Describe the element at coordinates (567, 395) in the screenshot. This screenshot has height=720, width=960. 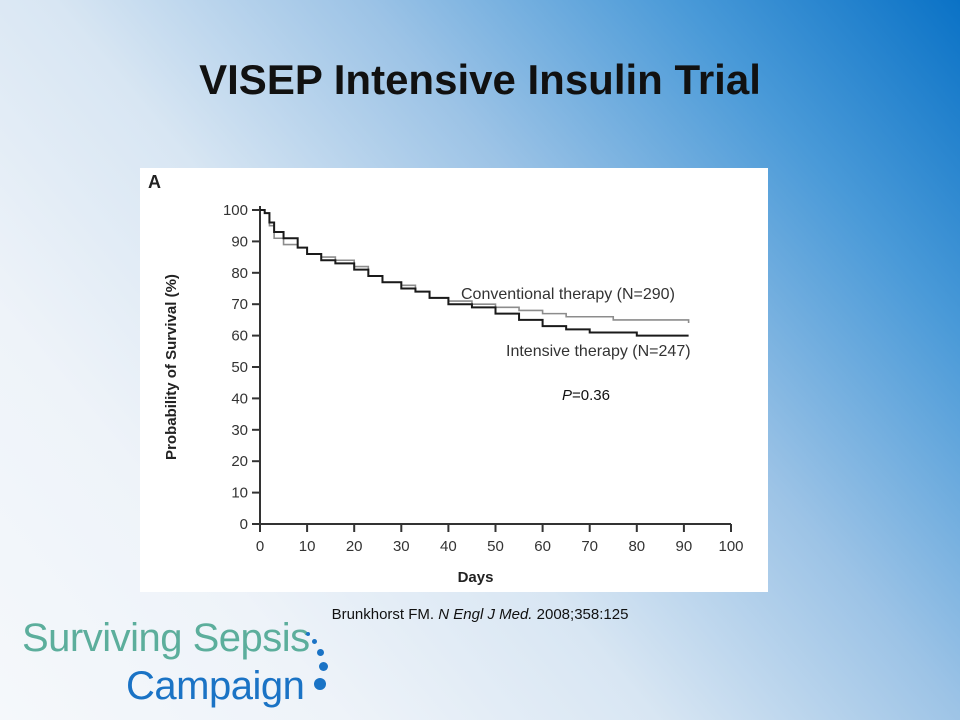
I see `p-symbol: P` at that location.